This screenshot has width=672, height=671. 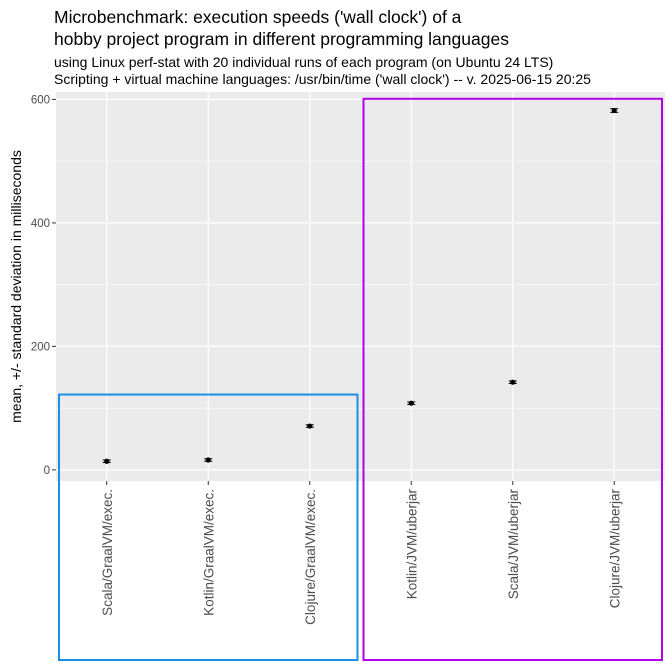 What do you see at coordinates (310, 557) in the screenshot?
I see `x-tick-label: Clojure/GraalVM/exec.` at bounding box center [310, 557].